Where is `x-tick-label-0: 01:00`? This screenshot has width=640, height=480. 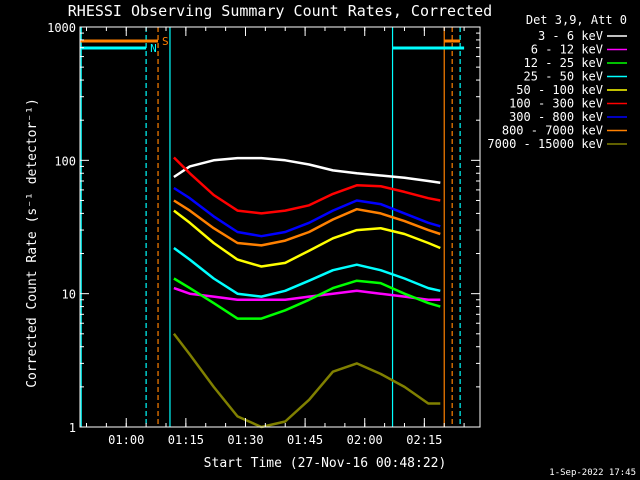
x-tick-label-0: 01:00 is located at coordinates (126, 440).